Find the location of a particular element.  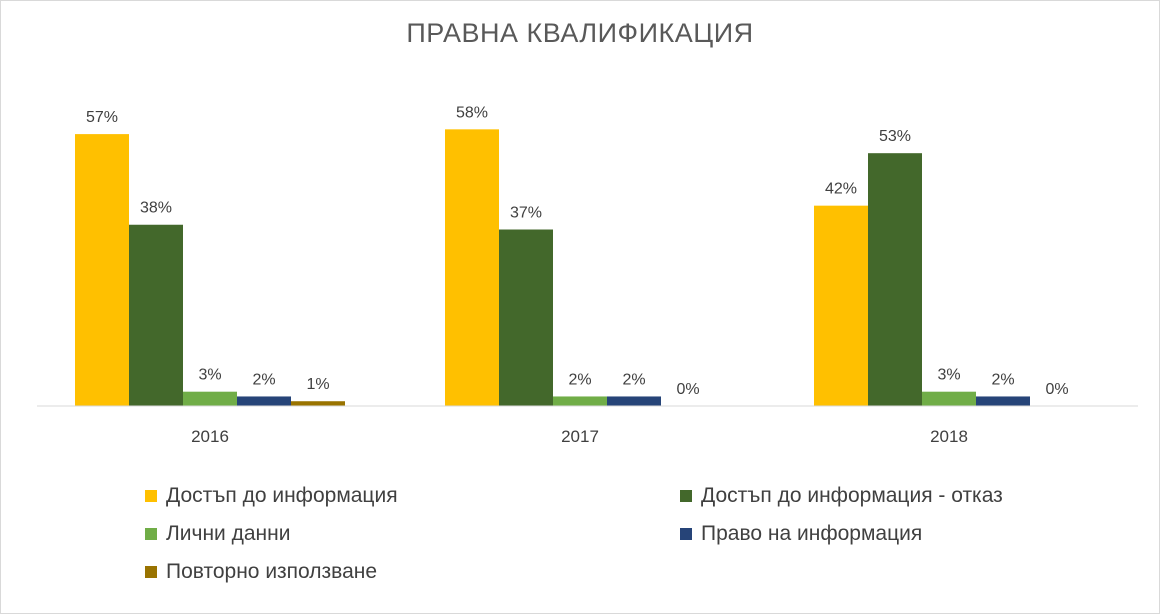

data-label-2018-series-4: 2% is located at coordinates (1002, 379).